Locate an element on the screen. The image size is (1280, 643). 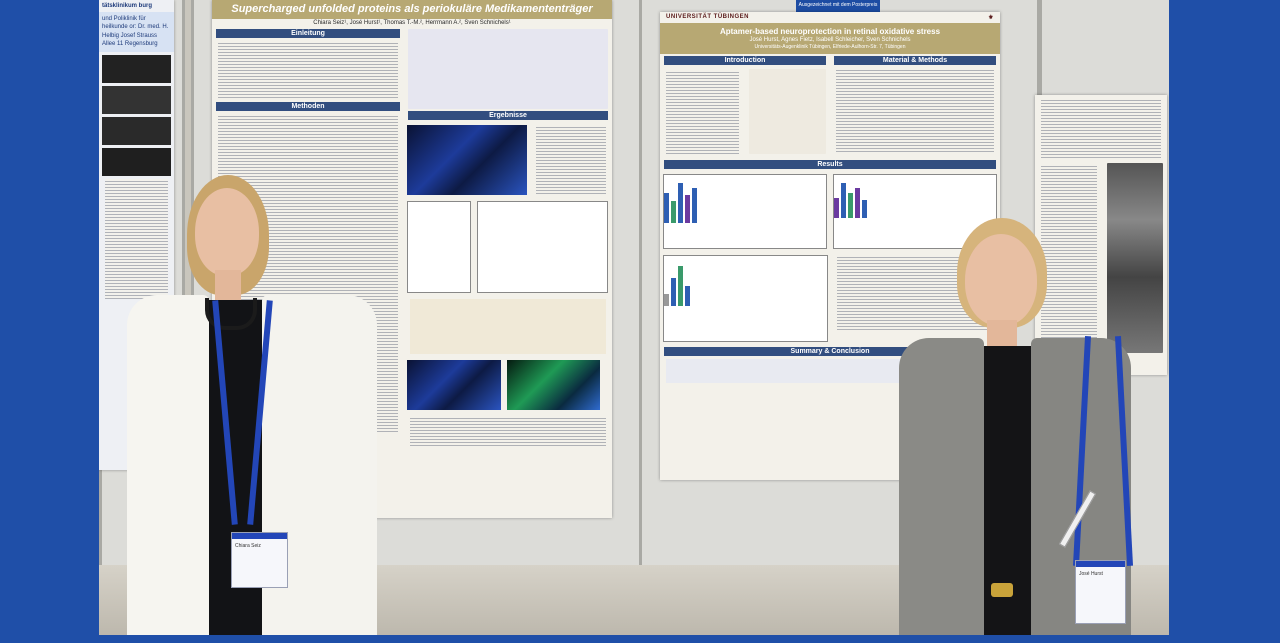
poster-right-institution: UNIVERSITÄT TÜBINGEN is located at coordinates (708, 17).